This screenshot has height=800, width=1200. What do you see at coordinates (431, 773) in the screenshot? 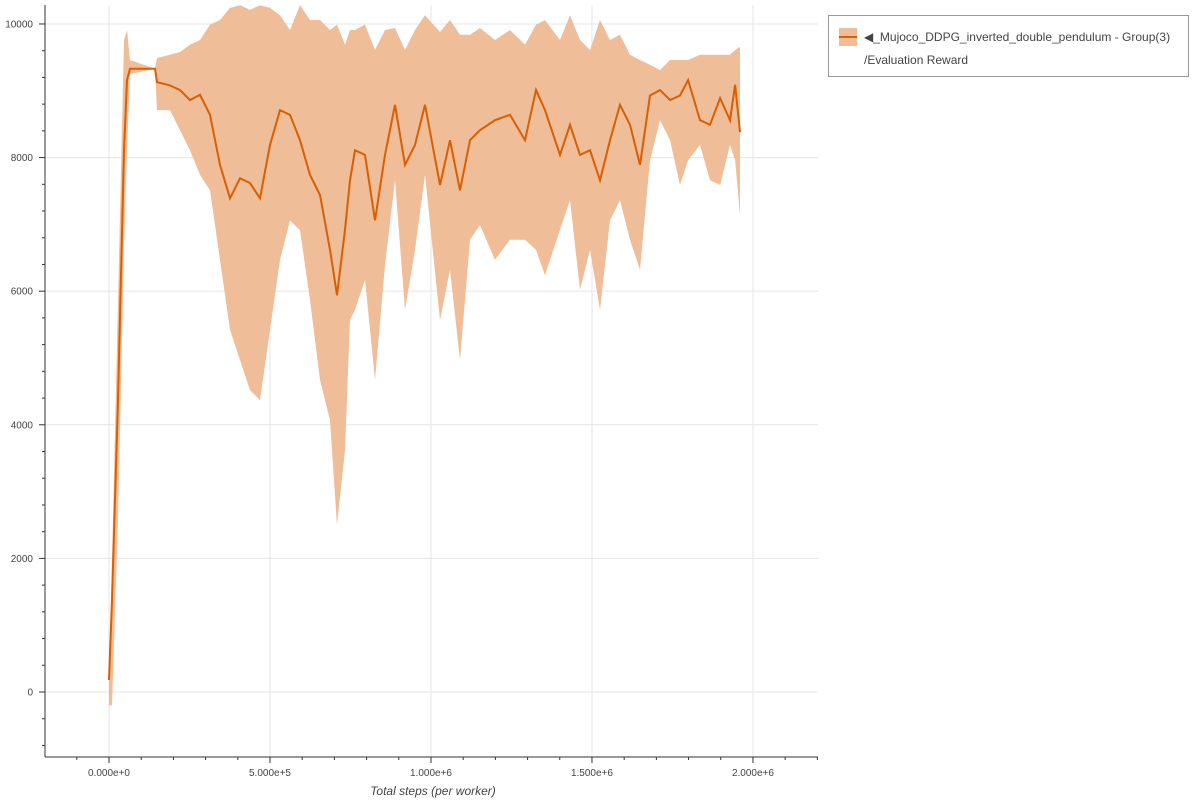
I see `x-tick-label: 1.000e+6` at bounding box center [431, 773].